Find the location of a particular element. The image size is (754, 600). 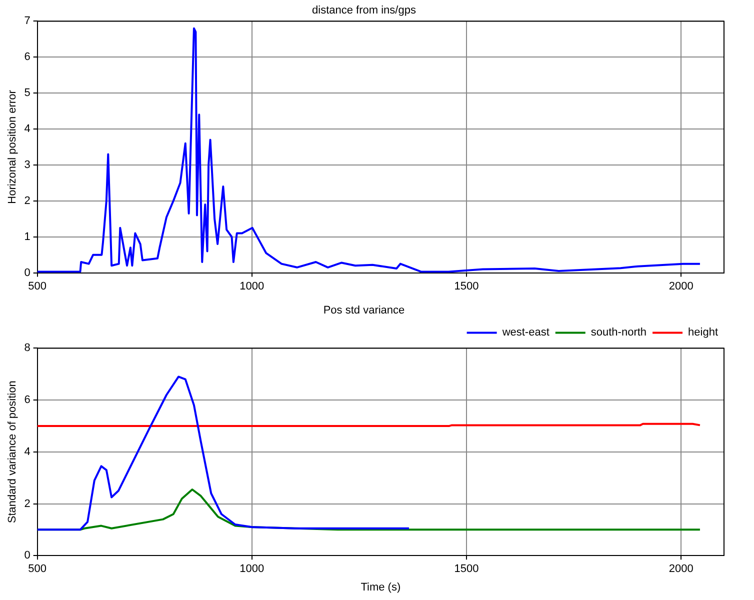

y-tick-label: 3 is located at coordinates (27, 165).